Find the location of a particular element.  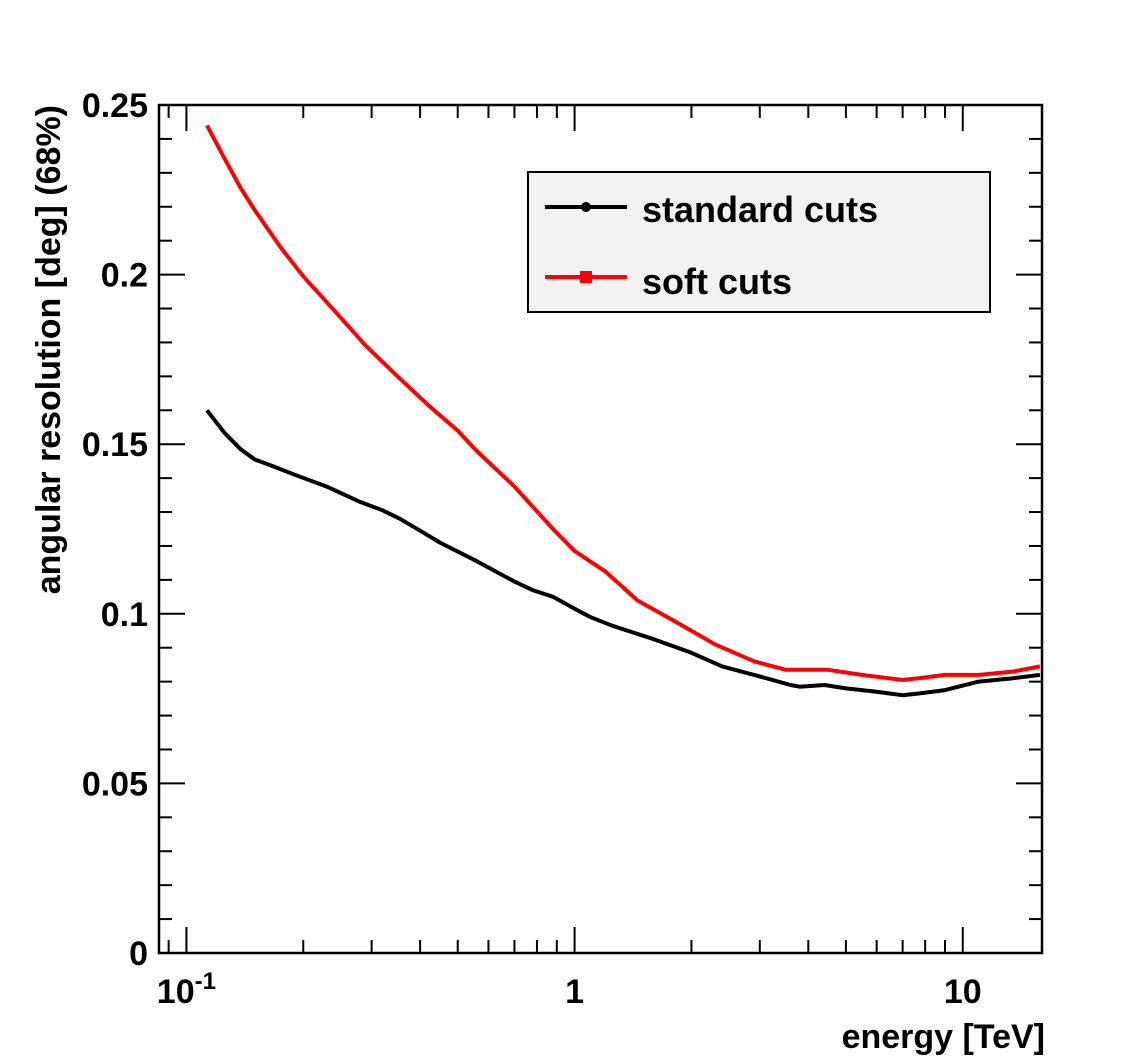

y-axis-title: angular resolution [deg] (68%) is located at coordinates (49, 349).